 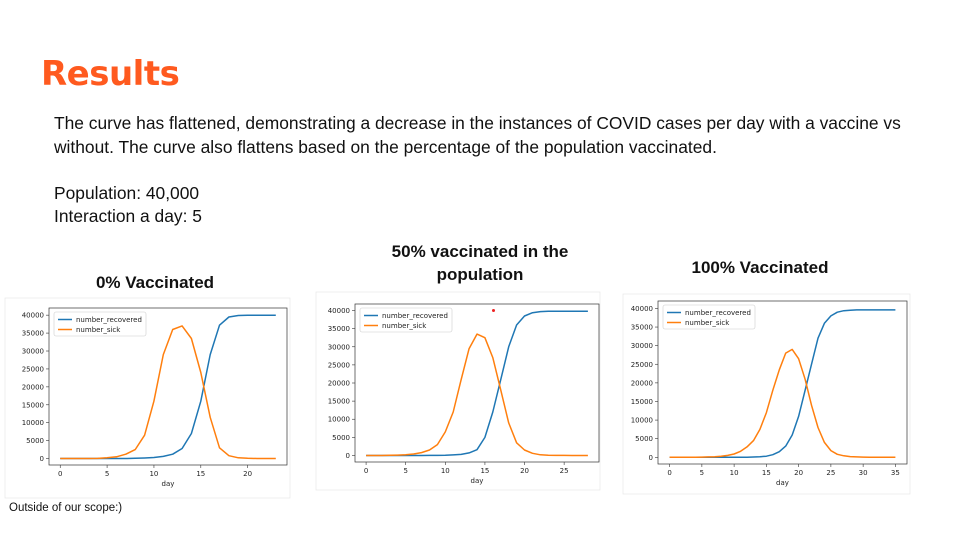 I want to click on red-dot-marker, so click(x=493, y=310).